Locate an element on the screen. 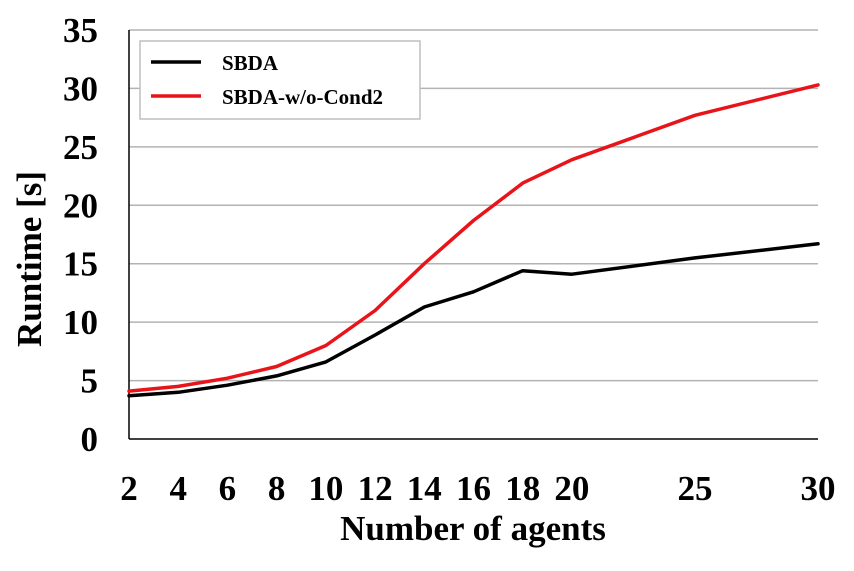 The height and width of the screenshot is (571, 854). x-tick-label: 4 is located at coordinates (178, 488).